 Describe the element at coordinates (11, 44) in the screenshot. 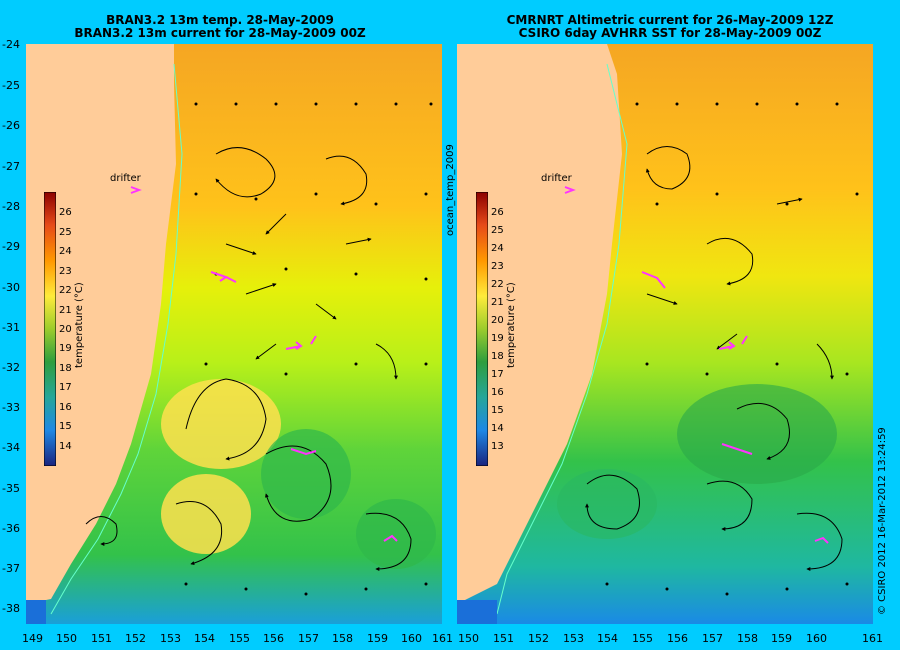

I see `lat-tick: -24` at that location.